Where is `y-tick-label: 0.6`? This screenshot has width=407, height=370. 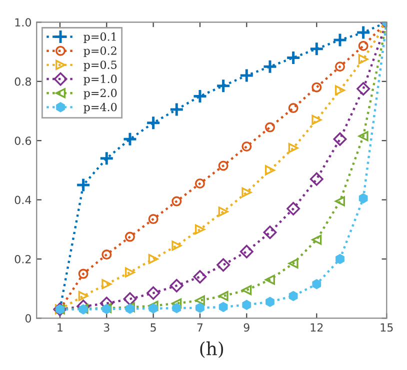 y-tick-label: 0.6 is located at coordinates (23, 140).